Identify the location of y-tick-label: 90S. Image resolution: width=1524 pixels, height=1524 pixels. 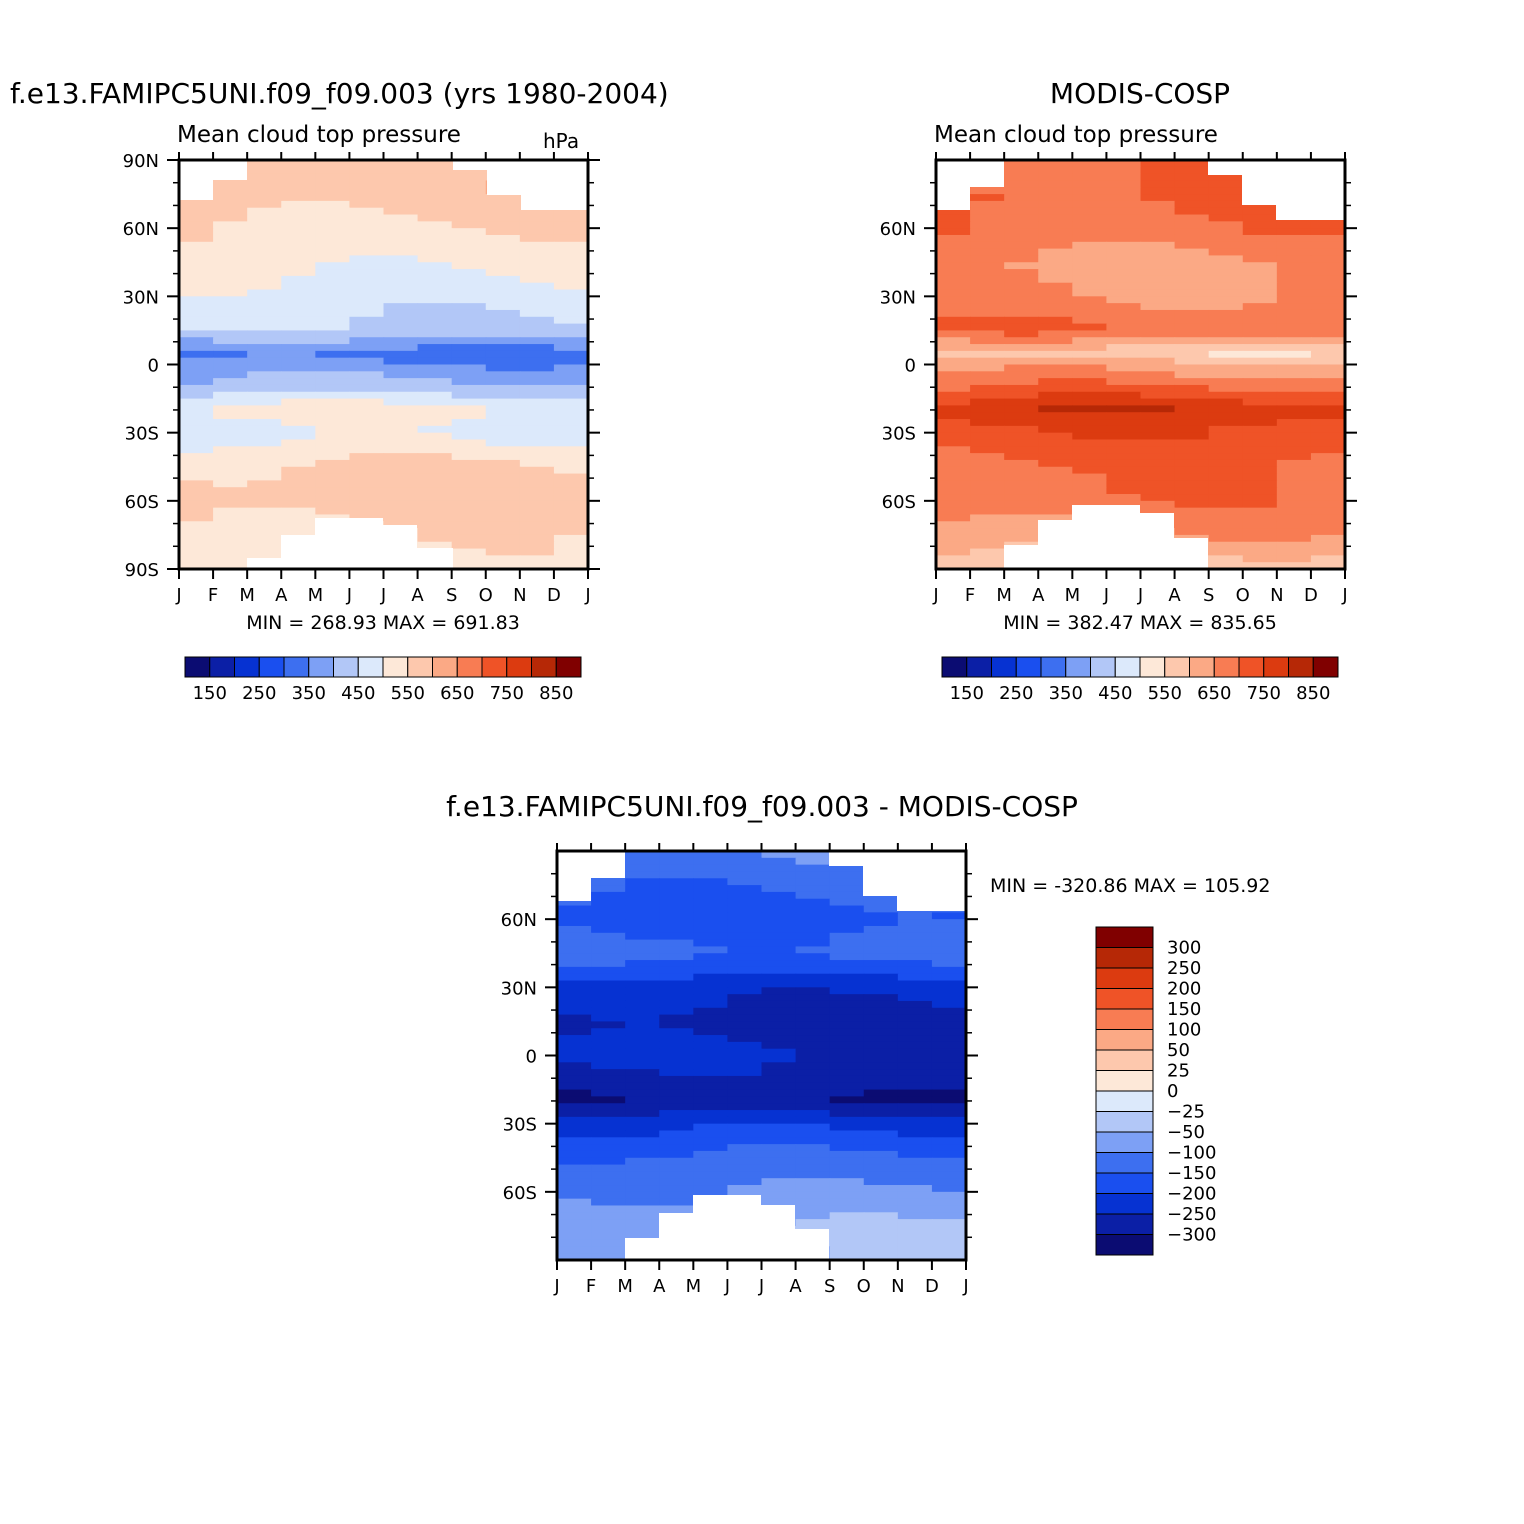
(142, 570).